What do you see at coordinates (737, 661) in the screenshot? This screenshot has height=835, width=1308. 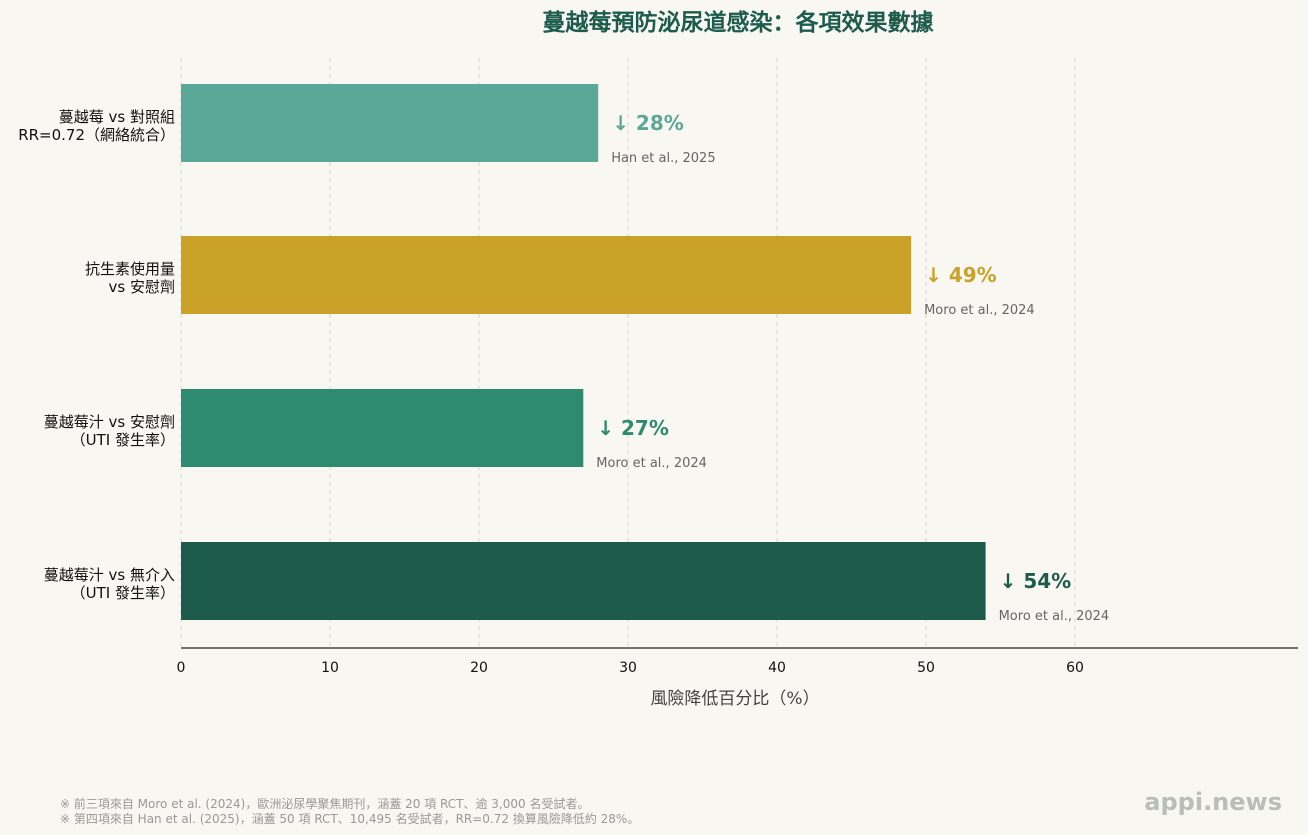 I see `x-axis: 0 10 20 30 40 50 60` at bounding box center [737, 661].